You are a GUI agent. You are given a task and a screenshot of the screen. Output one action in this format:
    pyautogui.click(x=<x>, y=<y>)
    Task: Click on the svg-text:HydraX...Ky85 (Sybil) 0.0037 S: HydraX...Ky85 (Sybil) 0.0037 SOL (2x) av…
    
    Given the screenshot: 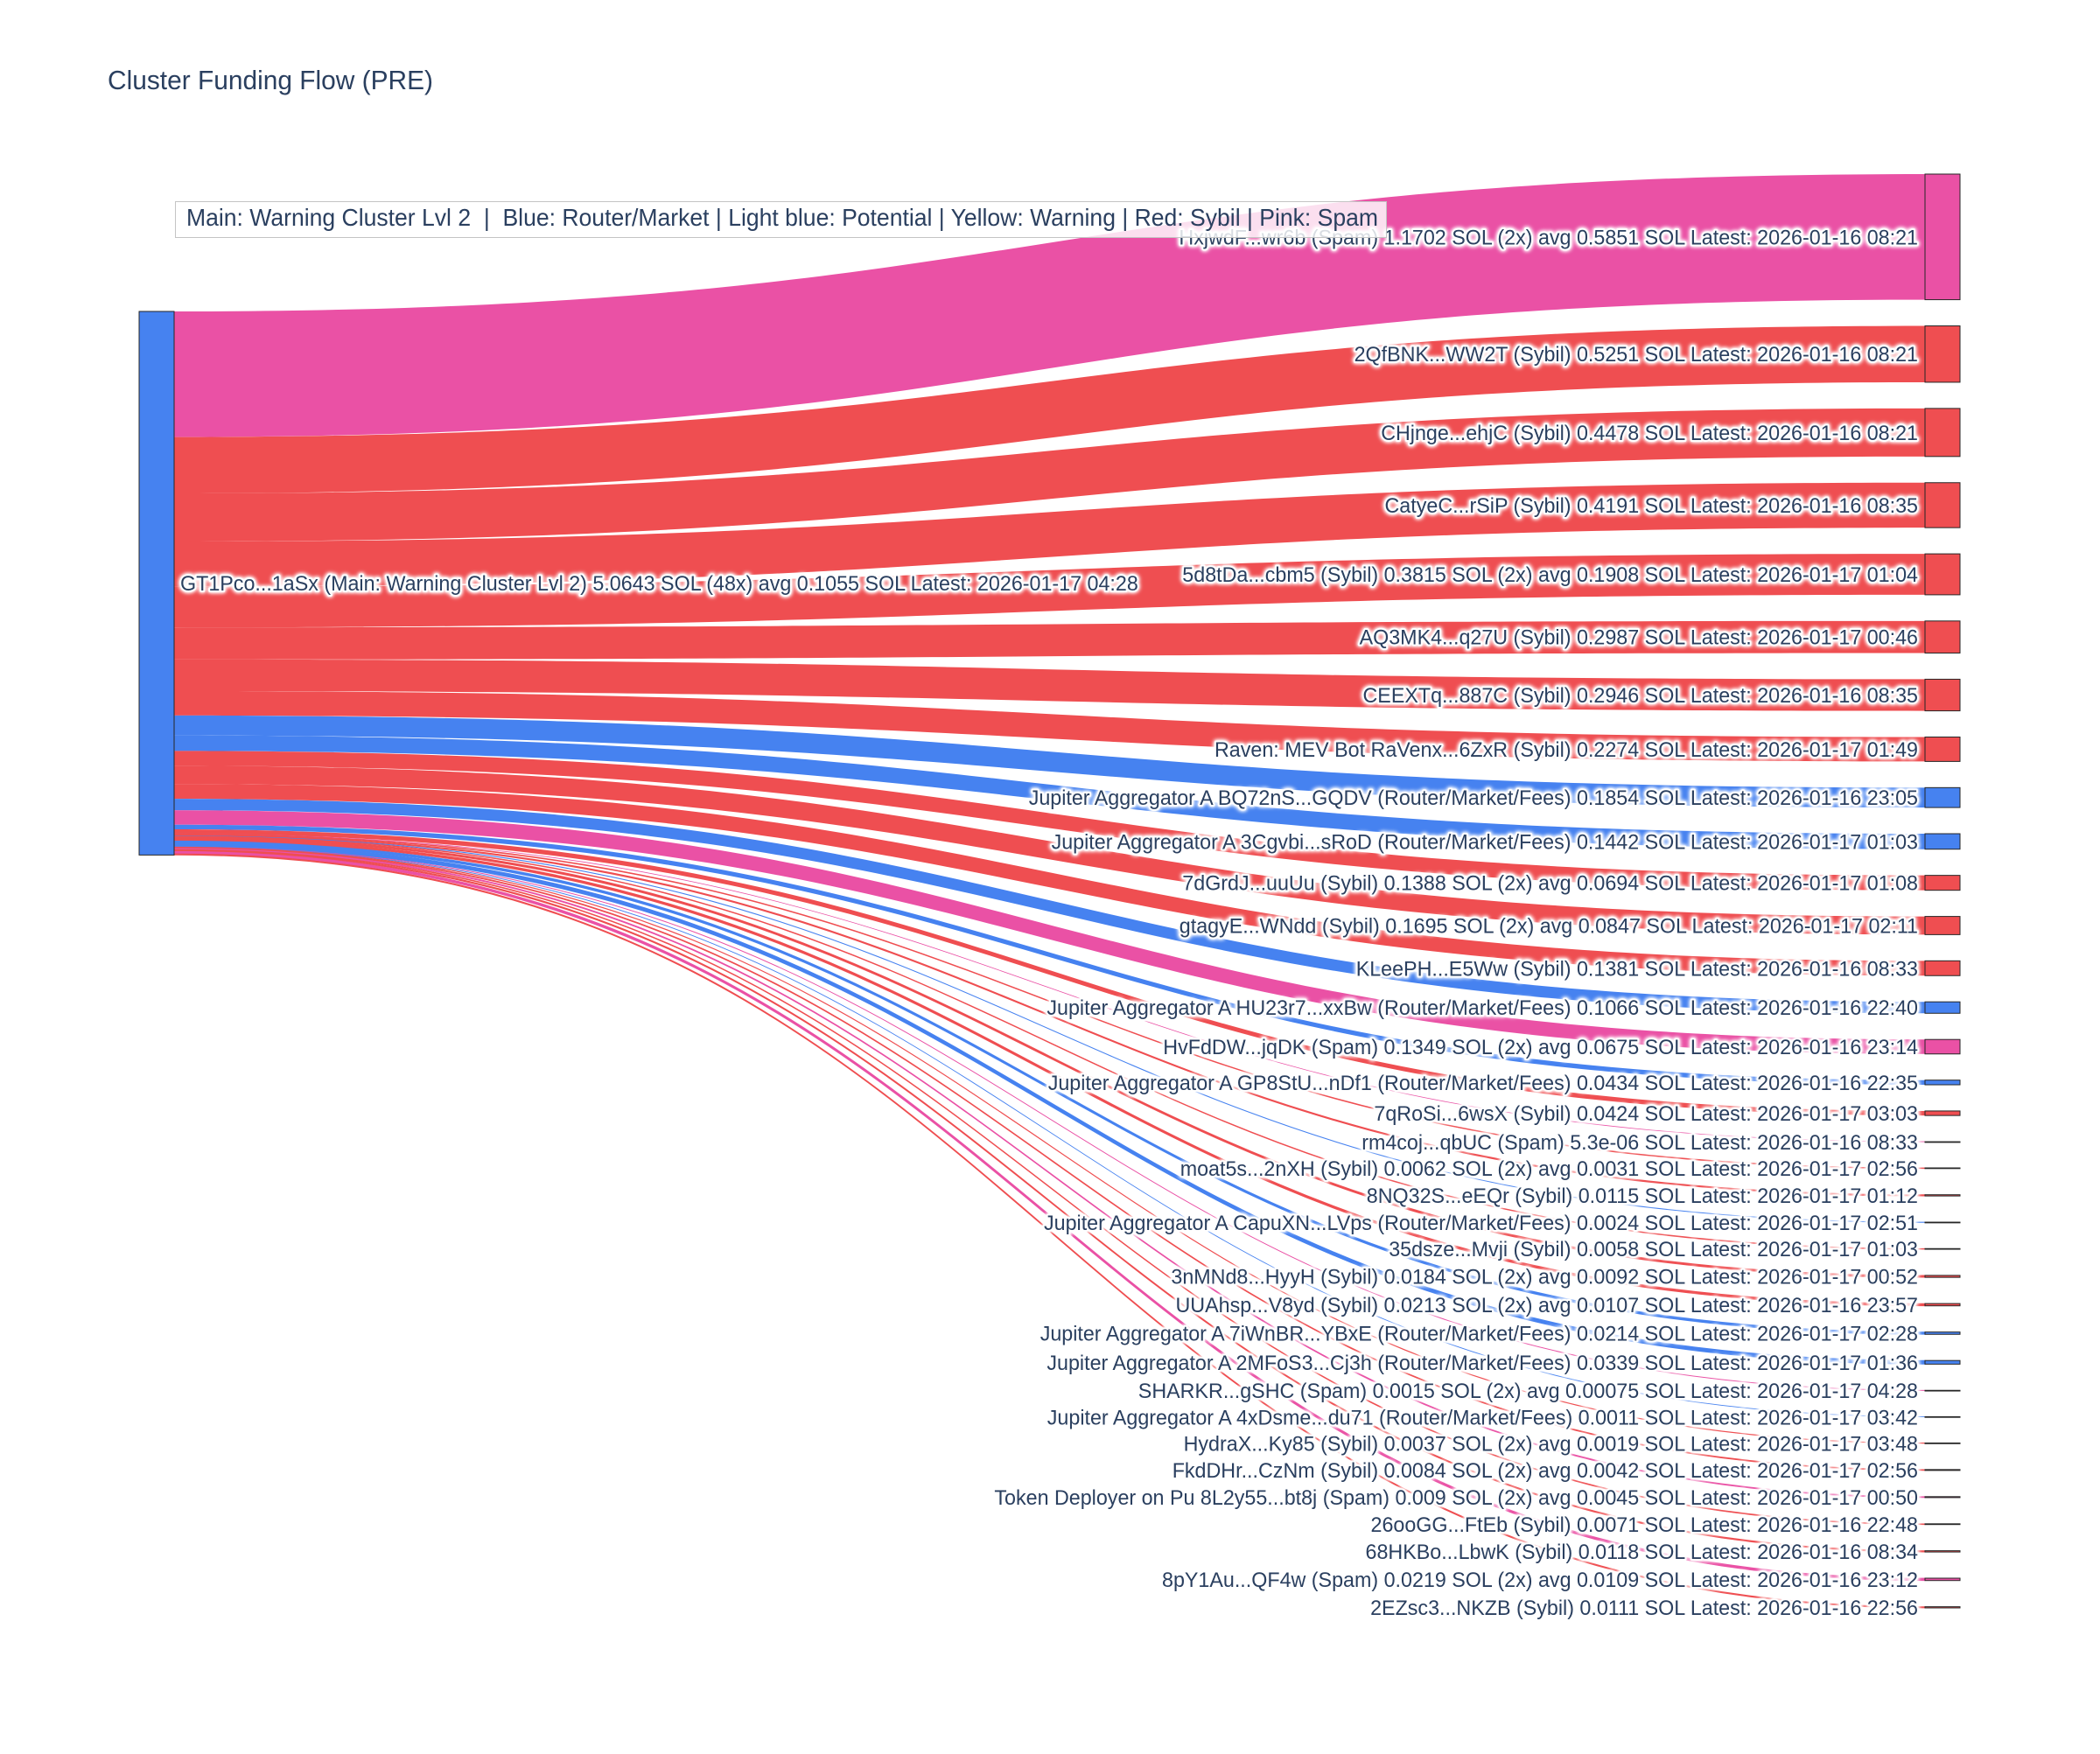 What is the action you would take?
    pyautogui.click(x=1551, y=1444)
    